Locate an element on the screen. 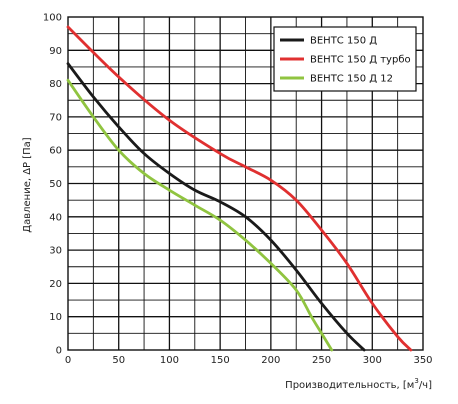  legend-label-vents-150-d: ВЕНТС 150 Д is located at coordinates (343, 41).